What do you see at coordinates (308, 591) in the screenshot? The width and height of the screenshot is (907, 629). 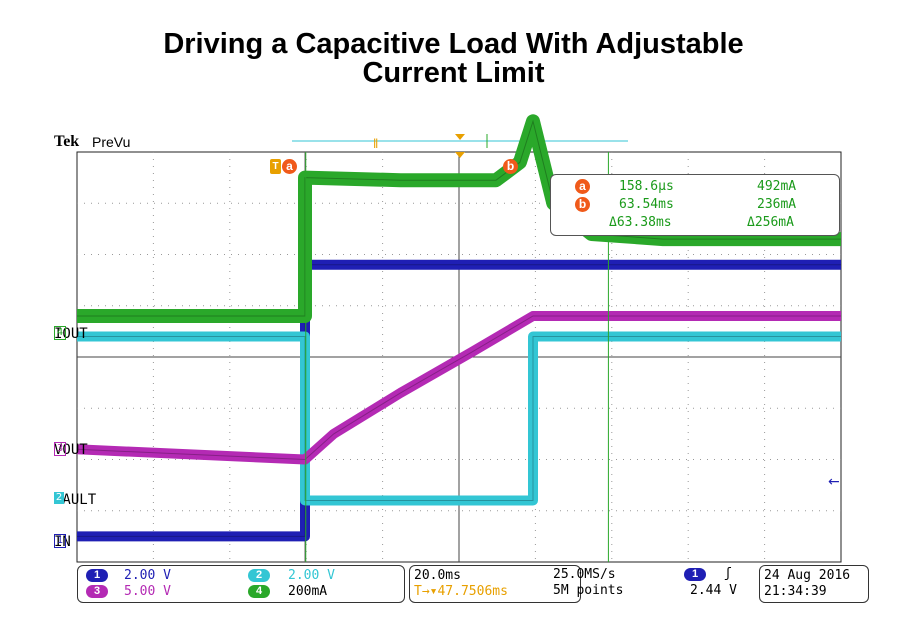 I see `ch4-scale: 200mA` at bounding box center [308, 591].